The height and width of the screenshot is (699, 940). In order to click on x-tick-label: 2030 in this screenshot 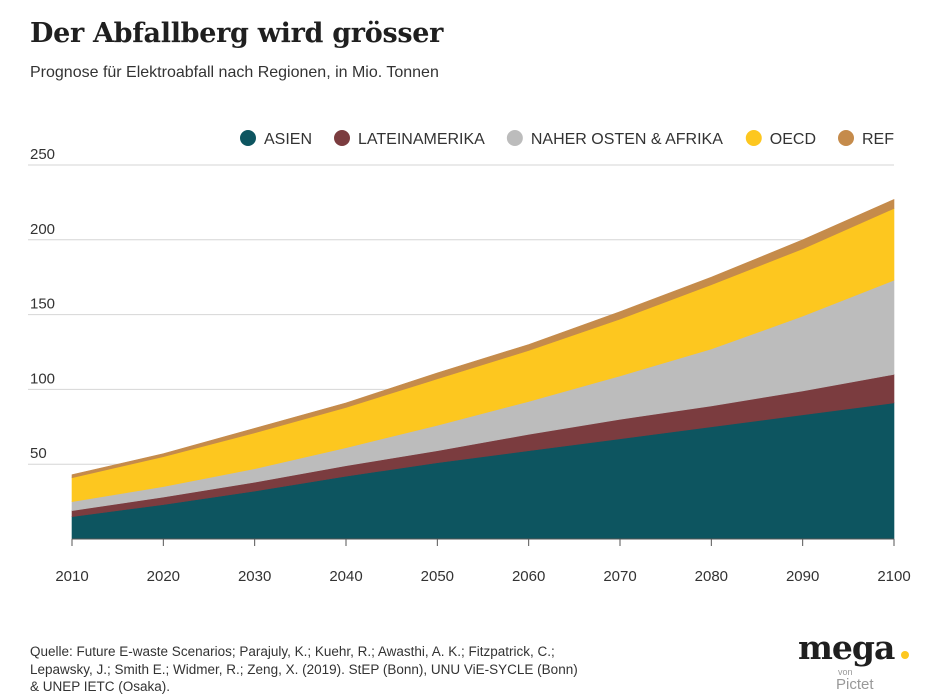, I will do `click(254, 576)`.